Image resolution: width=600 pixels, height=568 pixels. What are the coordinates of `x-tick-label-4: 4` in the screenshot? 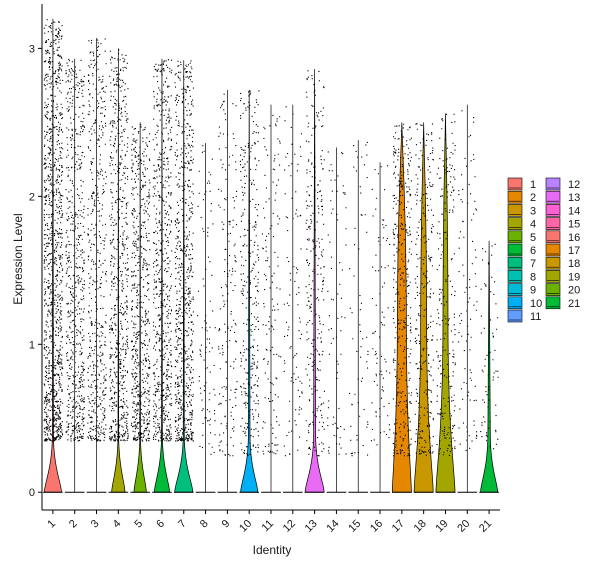 It's located at (117, 524).